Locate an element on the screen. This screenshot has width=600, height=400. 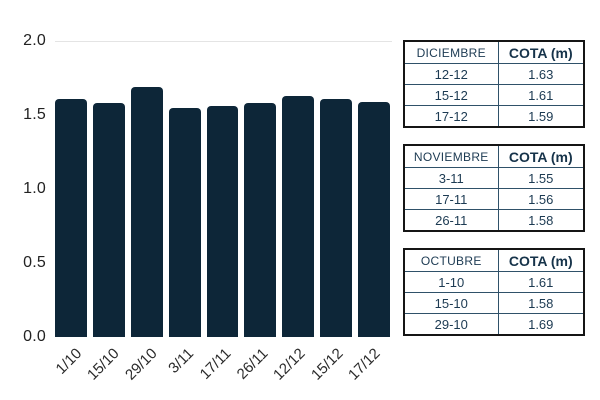
x-tick: 17/12 is located at coordinates (367, 368).